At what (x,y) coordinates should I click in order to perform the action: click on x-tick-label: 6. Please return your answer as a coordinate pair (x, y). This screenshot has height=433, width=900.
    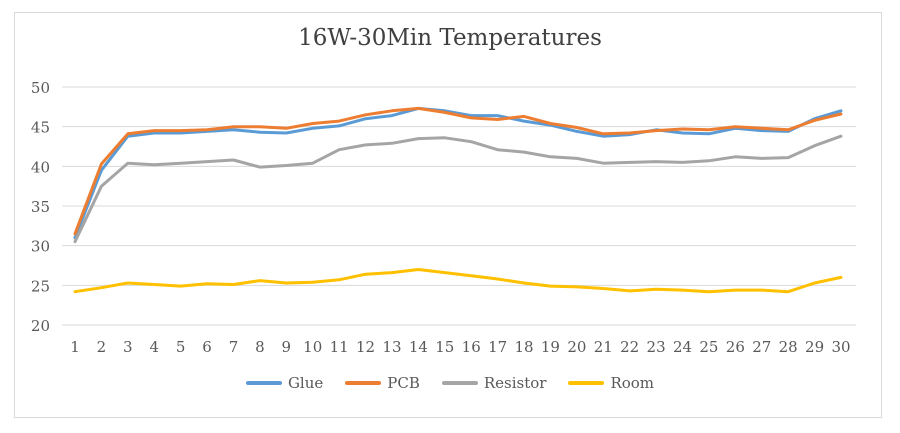
    Looking at the image, I should click on (207, 347).